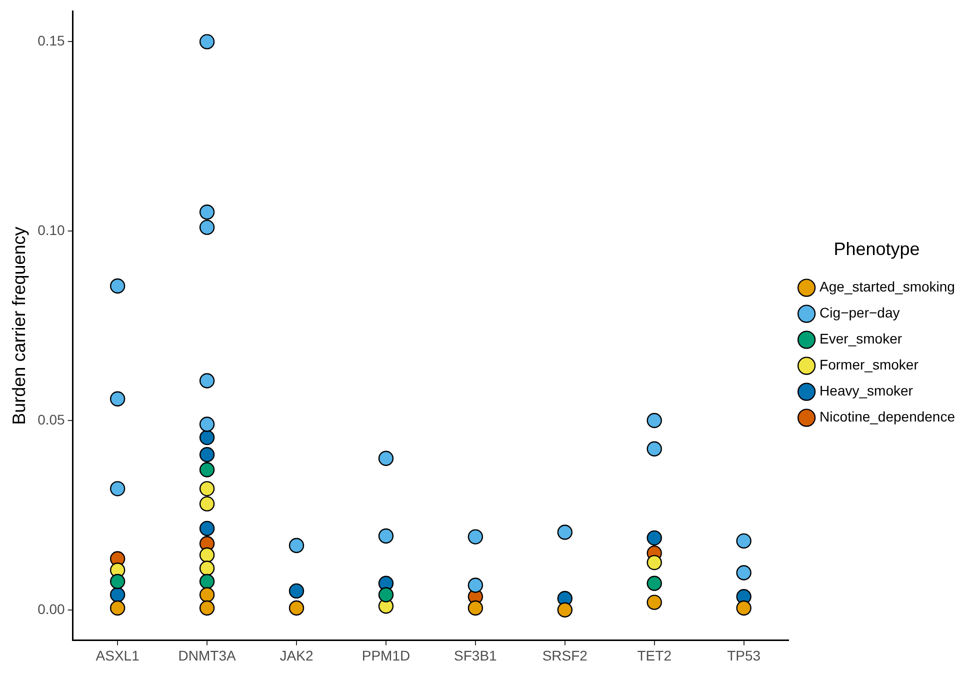 Image resolution: width=970 pixels, height=673 pixels. What do you see at coordinates (860, 312) in the screenshot?
I see `legend-label: Cig−per−day` at bounding box center [860, 312].